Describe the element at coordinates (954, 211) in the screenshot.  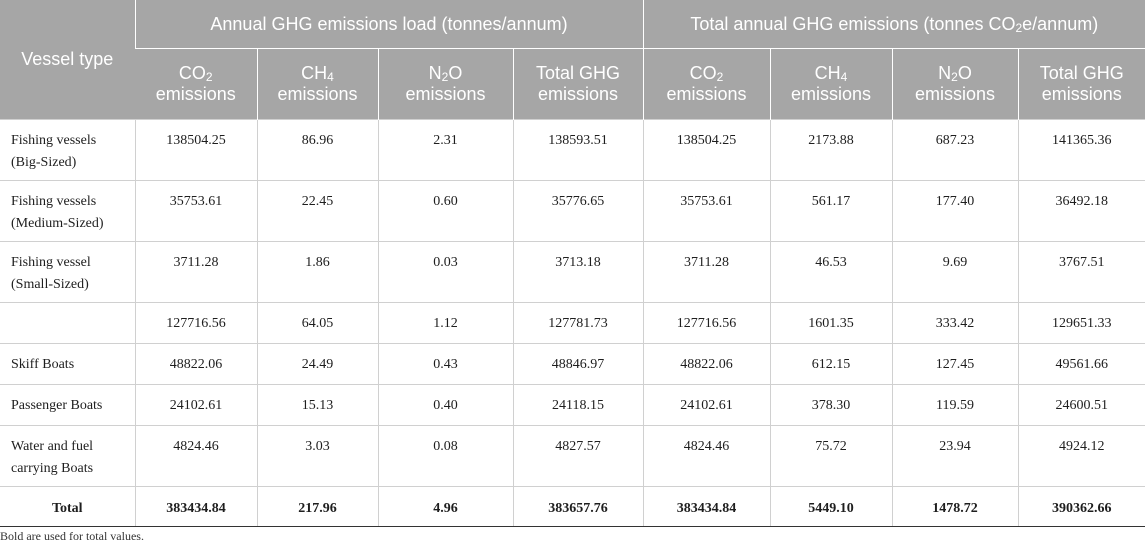
I see `table-cell: 177.40` at that location.